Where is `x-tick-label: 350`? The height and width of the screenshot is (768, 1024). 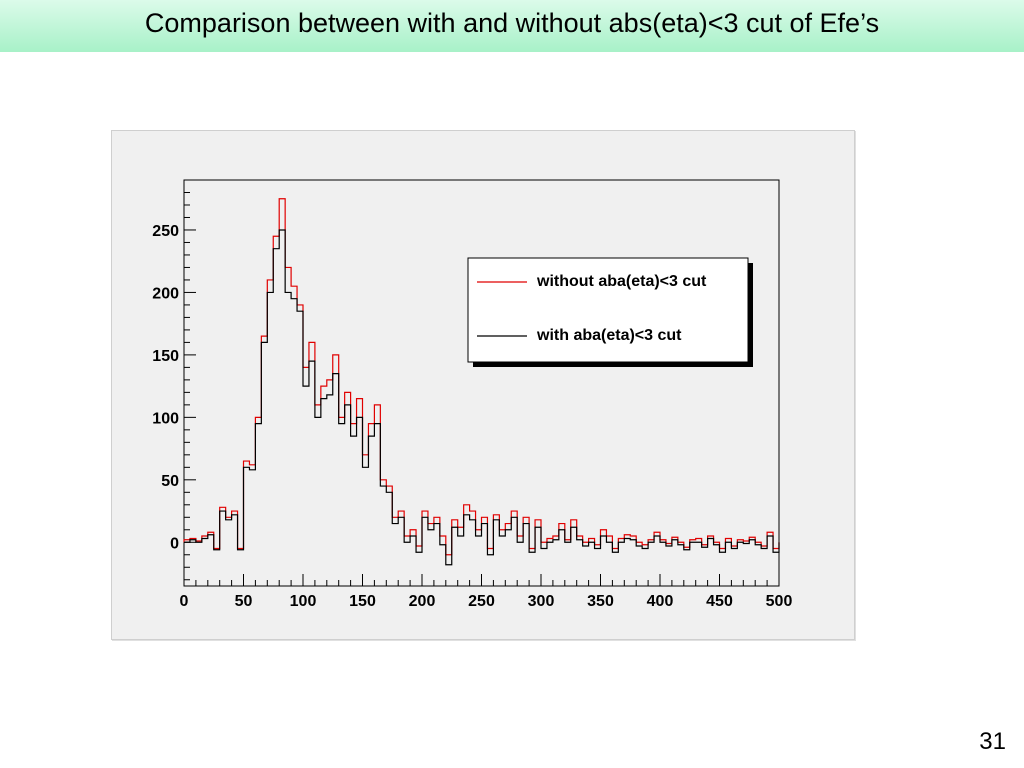
x-tick-label: 350 is located at coordinates (600, 601).